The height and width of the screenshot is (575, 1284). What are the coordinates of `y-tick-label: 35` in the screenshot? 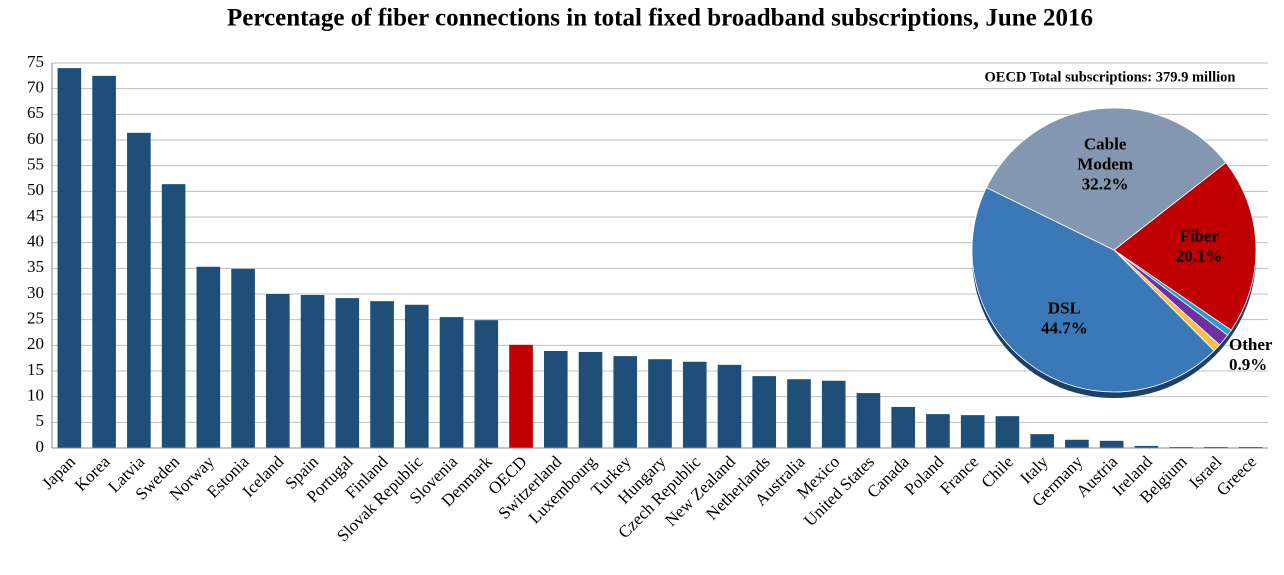 It's located at (35, 266).